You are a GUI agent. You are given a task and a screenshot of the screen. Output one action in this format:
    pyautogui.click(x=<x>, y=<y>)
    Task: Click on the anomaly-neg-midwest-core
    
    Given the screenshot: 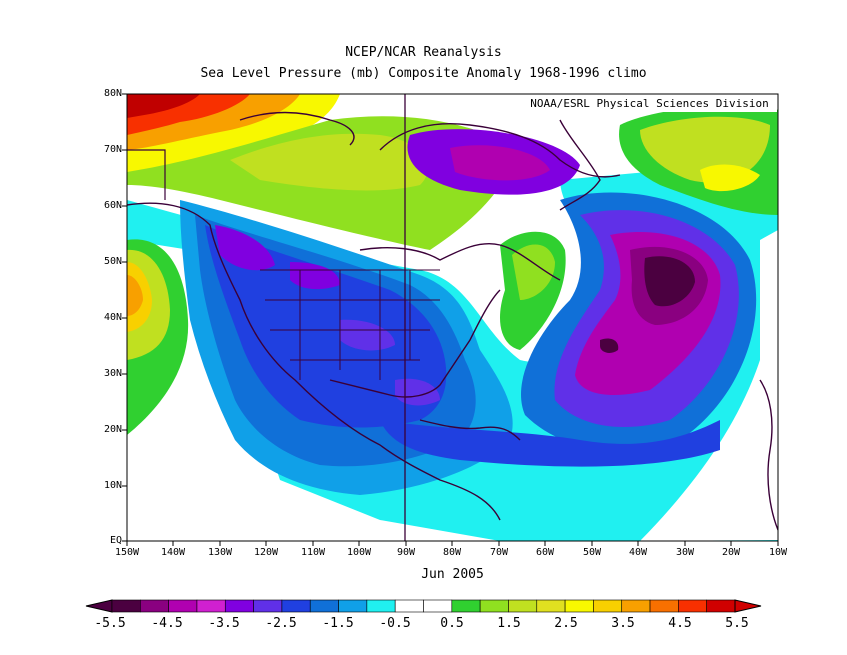 What is the action you would take?
    pyautogui.click(x=367, y=335)
    